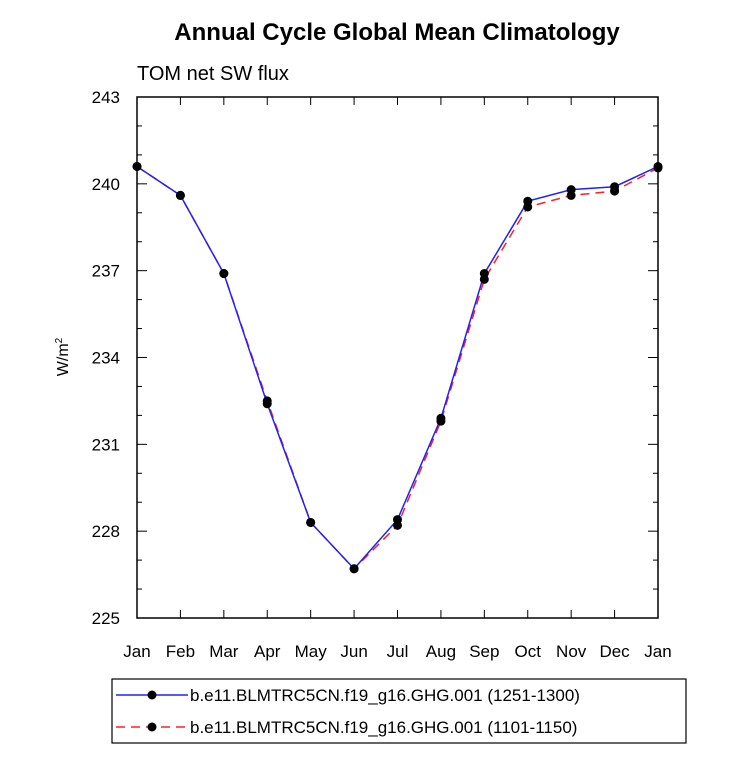 Image resolution: width=733 pixels, height=768 pixels. I want to click on x-tick-label: Sep, so click(484, 651).